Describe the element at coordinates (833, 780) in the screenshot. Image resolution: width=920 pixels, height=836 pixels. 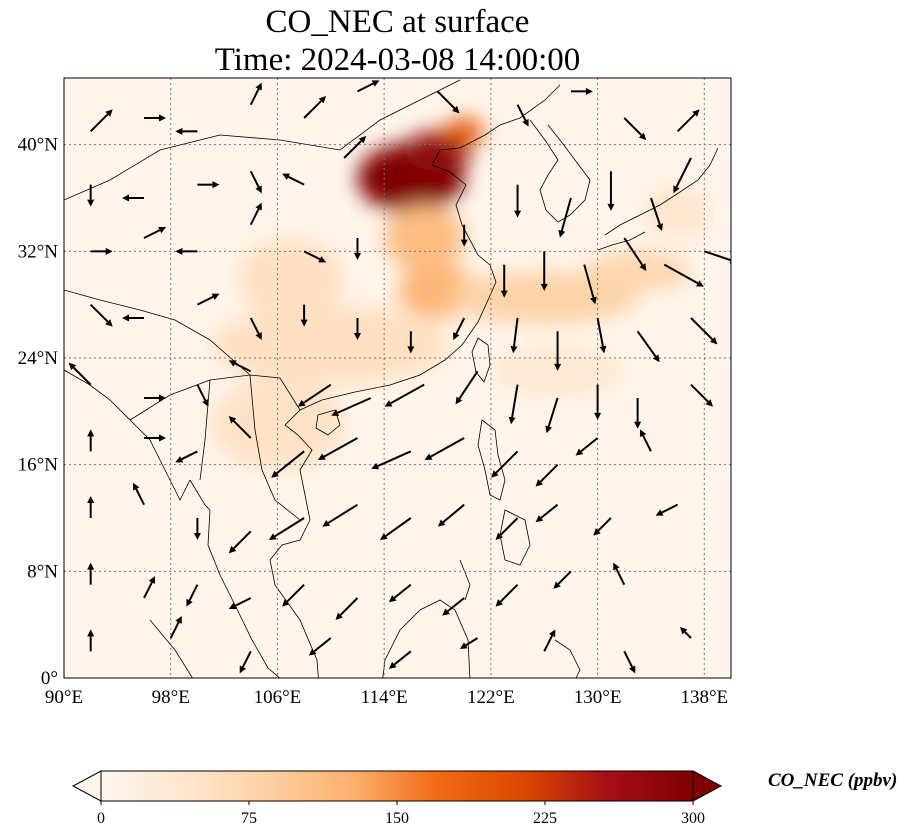
I see `colorbar-label: CO_NEC (ppbv)` at that location.